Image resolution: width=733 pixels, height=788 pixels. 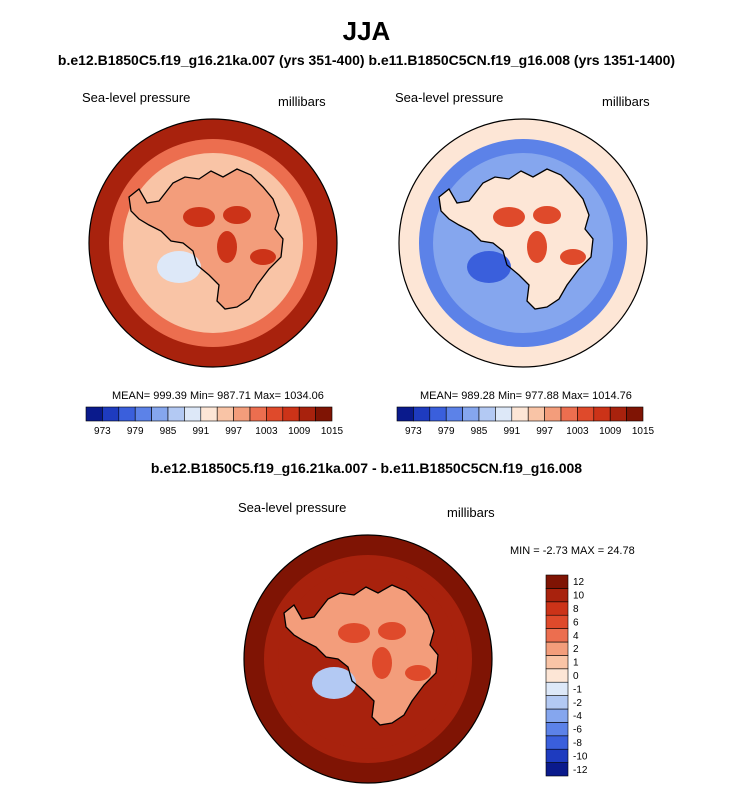 I want to click on colorbar-tick-label: -4, so click(x=577, y=716).